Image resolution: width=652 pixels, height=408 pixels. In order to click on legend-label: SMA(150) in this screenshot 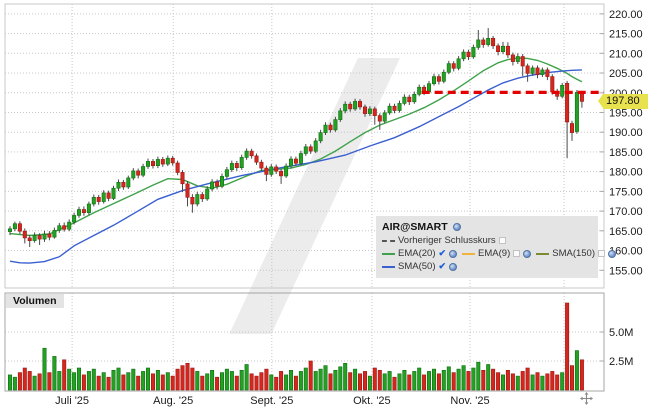, I will do `click(573, 253)`.